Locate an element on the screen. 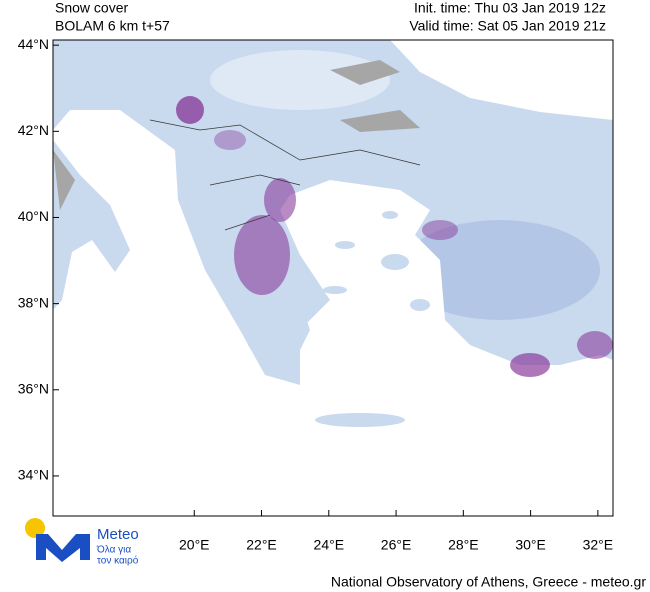 Image resolution: width=650 pixels, height=592 pixels. y-tick-label: 36°N is located at coordinates (33, 388).